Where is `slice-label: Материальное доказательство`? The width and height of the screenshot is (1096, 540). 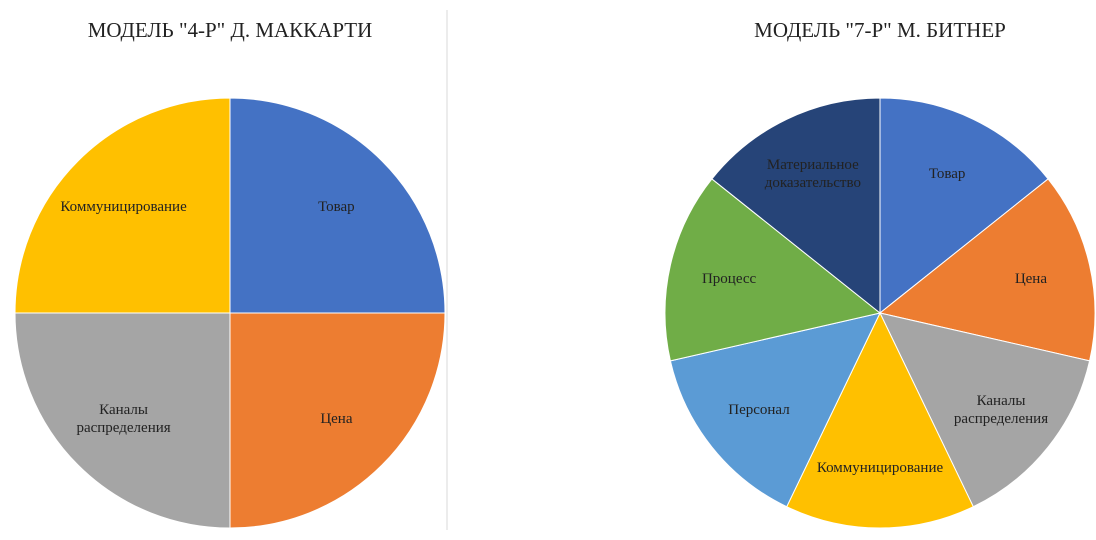
slice-label: Материальное доказательство is located at coordinates (812, 173).